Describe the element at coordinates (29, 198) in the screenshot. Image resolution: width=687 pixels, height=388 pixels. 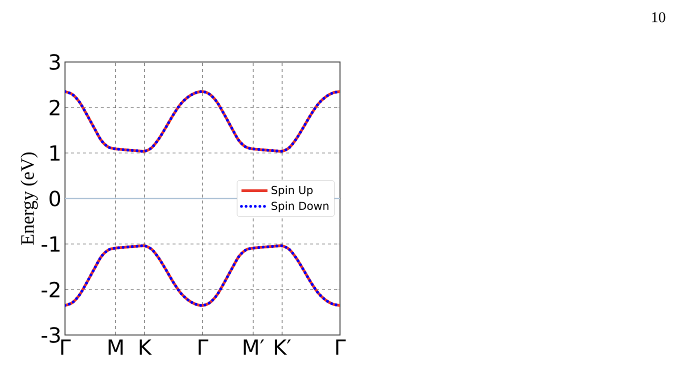
I see `y-axis-title: Energy (eV)` at that location.